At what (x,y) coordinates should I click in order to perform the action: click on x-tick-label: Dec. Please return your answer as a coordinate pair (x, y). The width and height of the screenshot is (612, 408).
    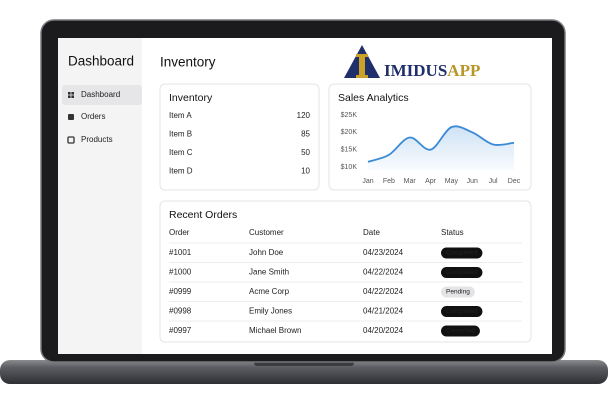
    Looking at the image, I should click on (514, 181).